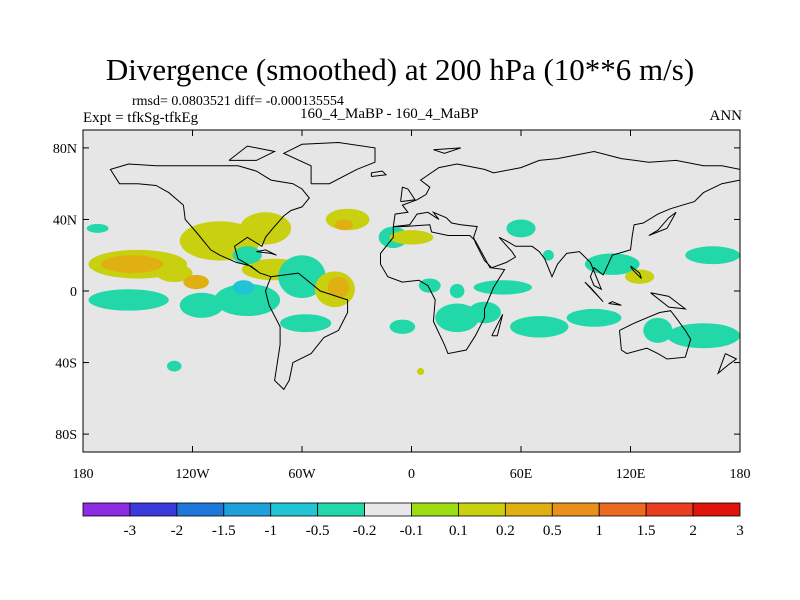 The image size is (800, 600). What do you see at coordinates (318, 531) in the screenshot?
I see `colorbar-label-4: -0.5` at bounding box center [318, 531].